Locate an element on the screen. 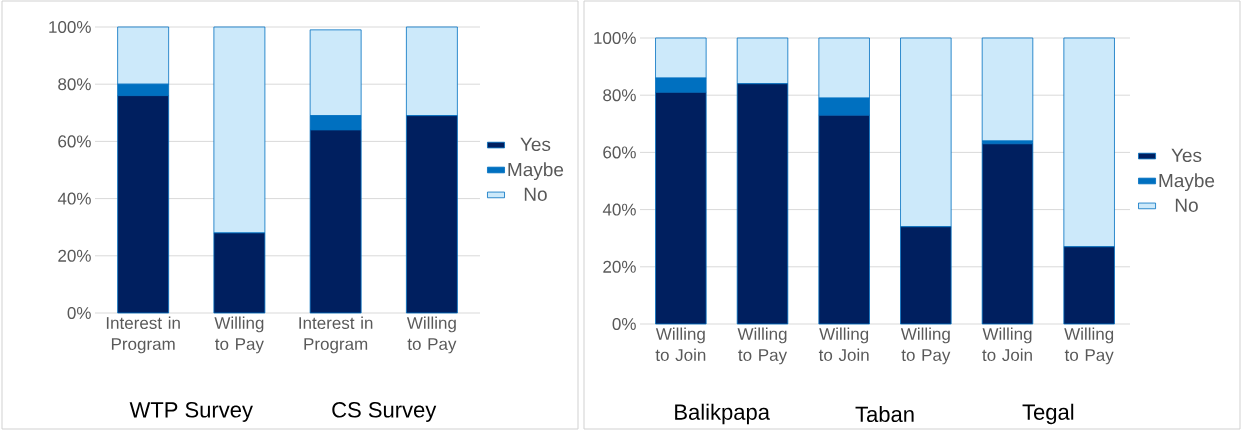  text: Taban is located at coordinates (884, 414).